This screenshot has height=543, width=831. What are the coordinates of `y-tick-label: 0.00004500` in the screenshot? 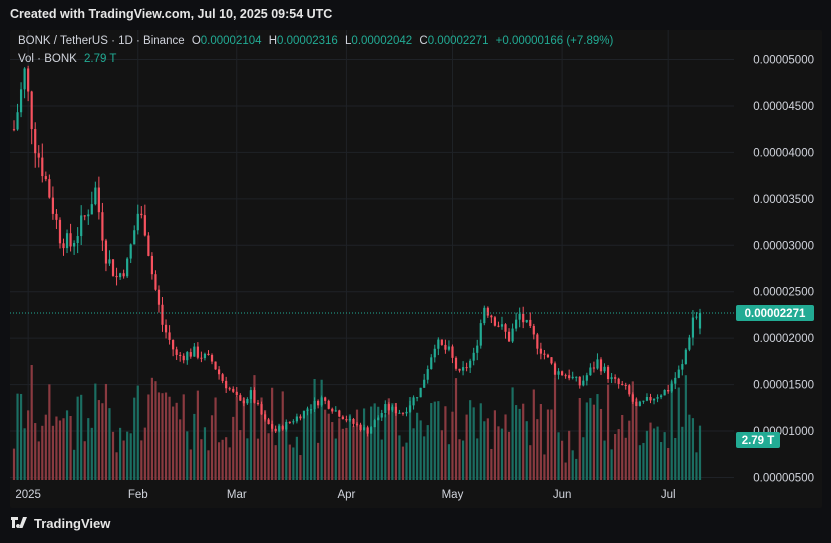 It's located at (783, 107).